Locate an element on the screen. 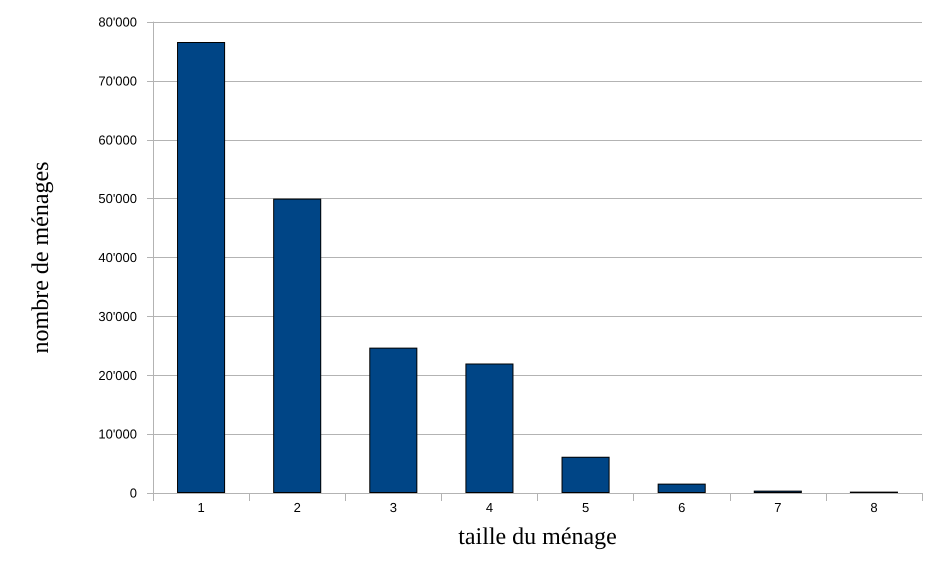 Image resolution: width=946 pixels, height=567 pixels. y-tick-label: 0 is located at coordinates (133, 493).